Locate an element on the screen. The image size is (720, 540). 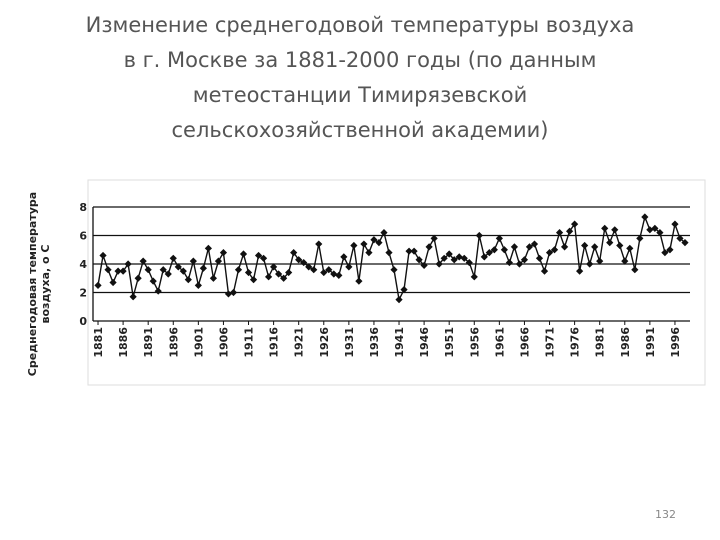
x-tick-label: 1931 is located at coordinates (349, 342).